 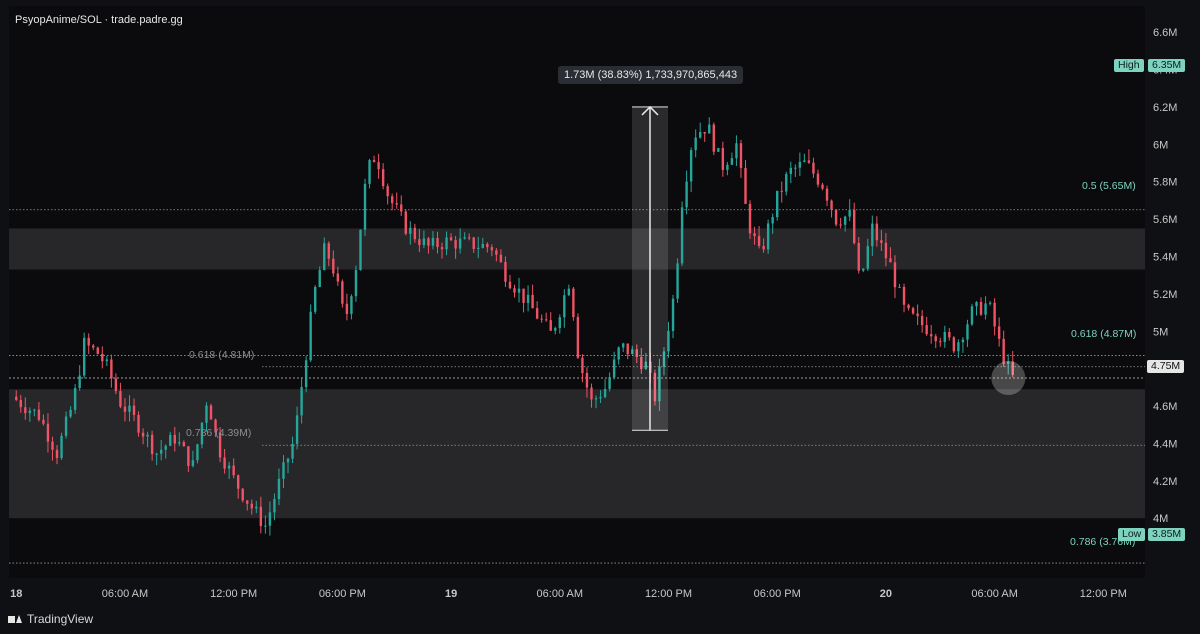 What do you see at coordinates (1165, 257) in the screenshot?
I see `y-tick-label: 5.4M` at bounding box center [1165, 257].